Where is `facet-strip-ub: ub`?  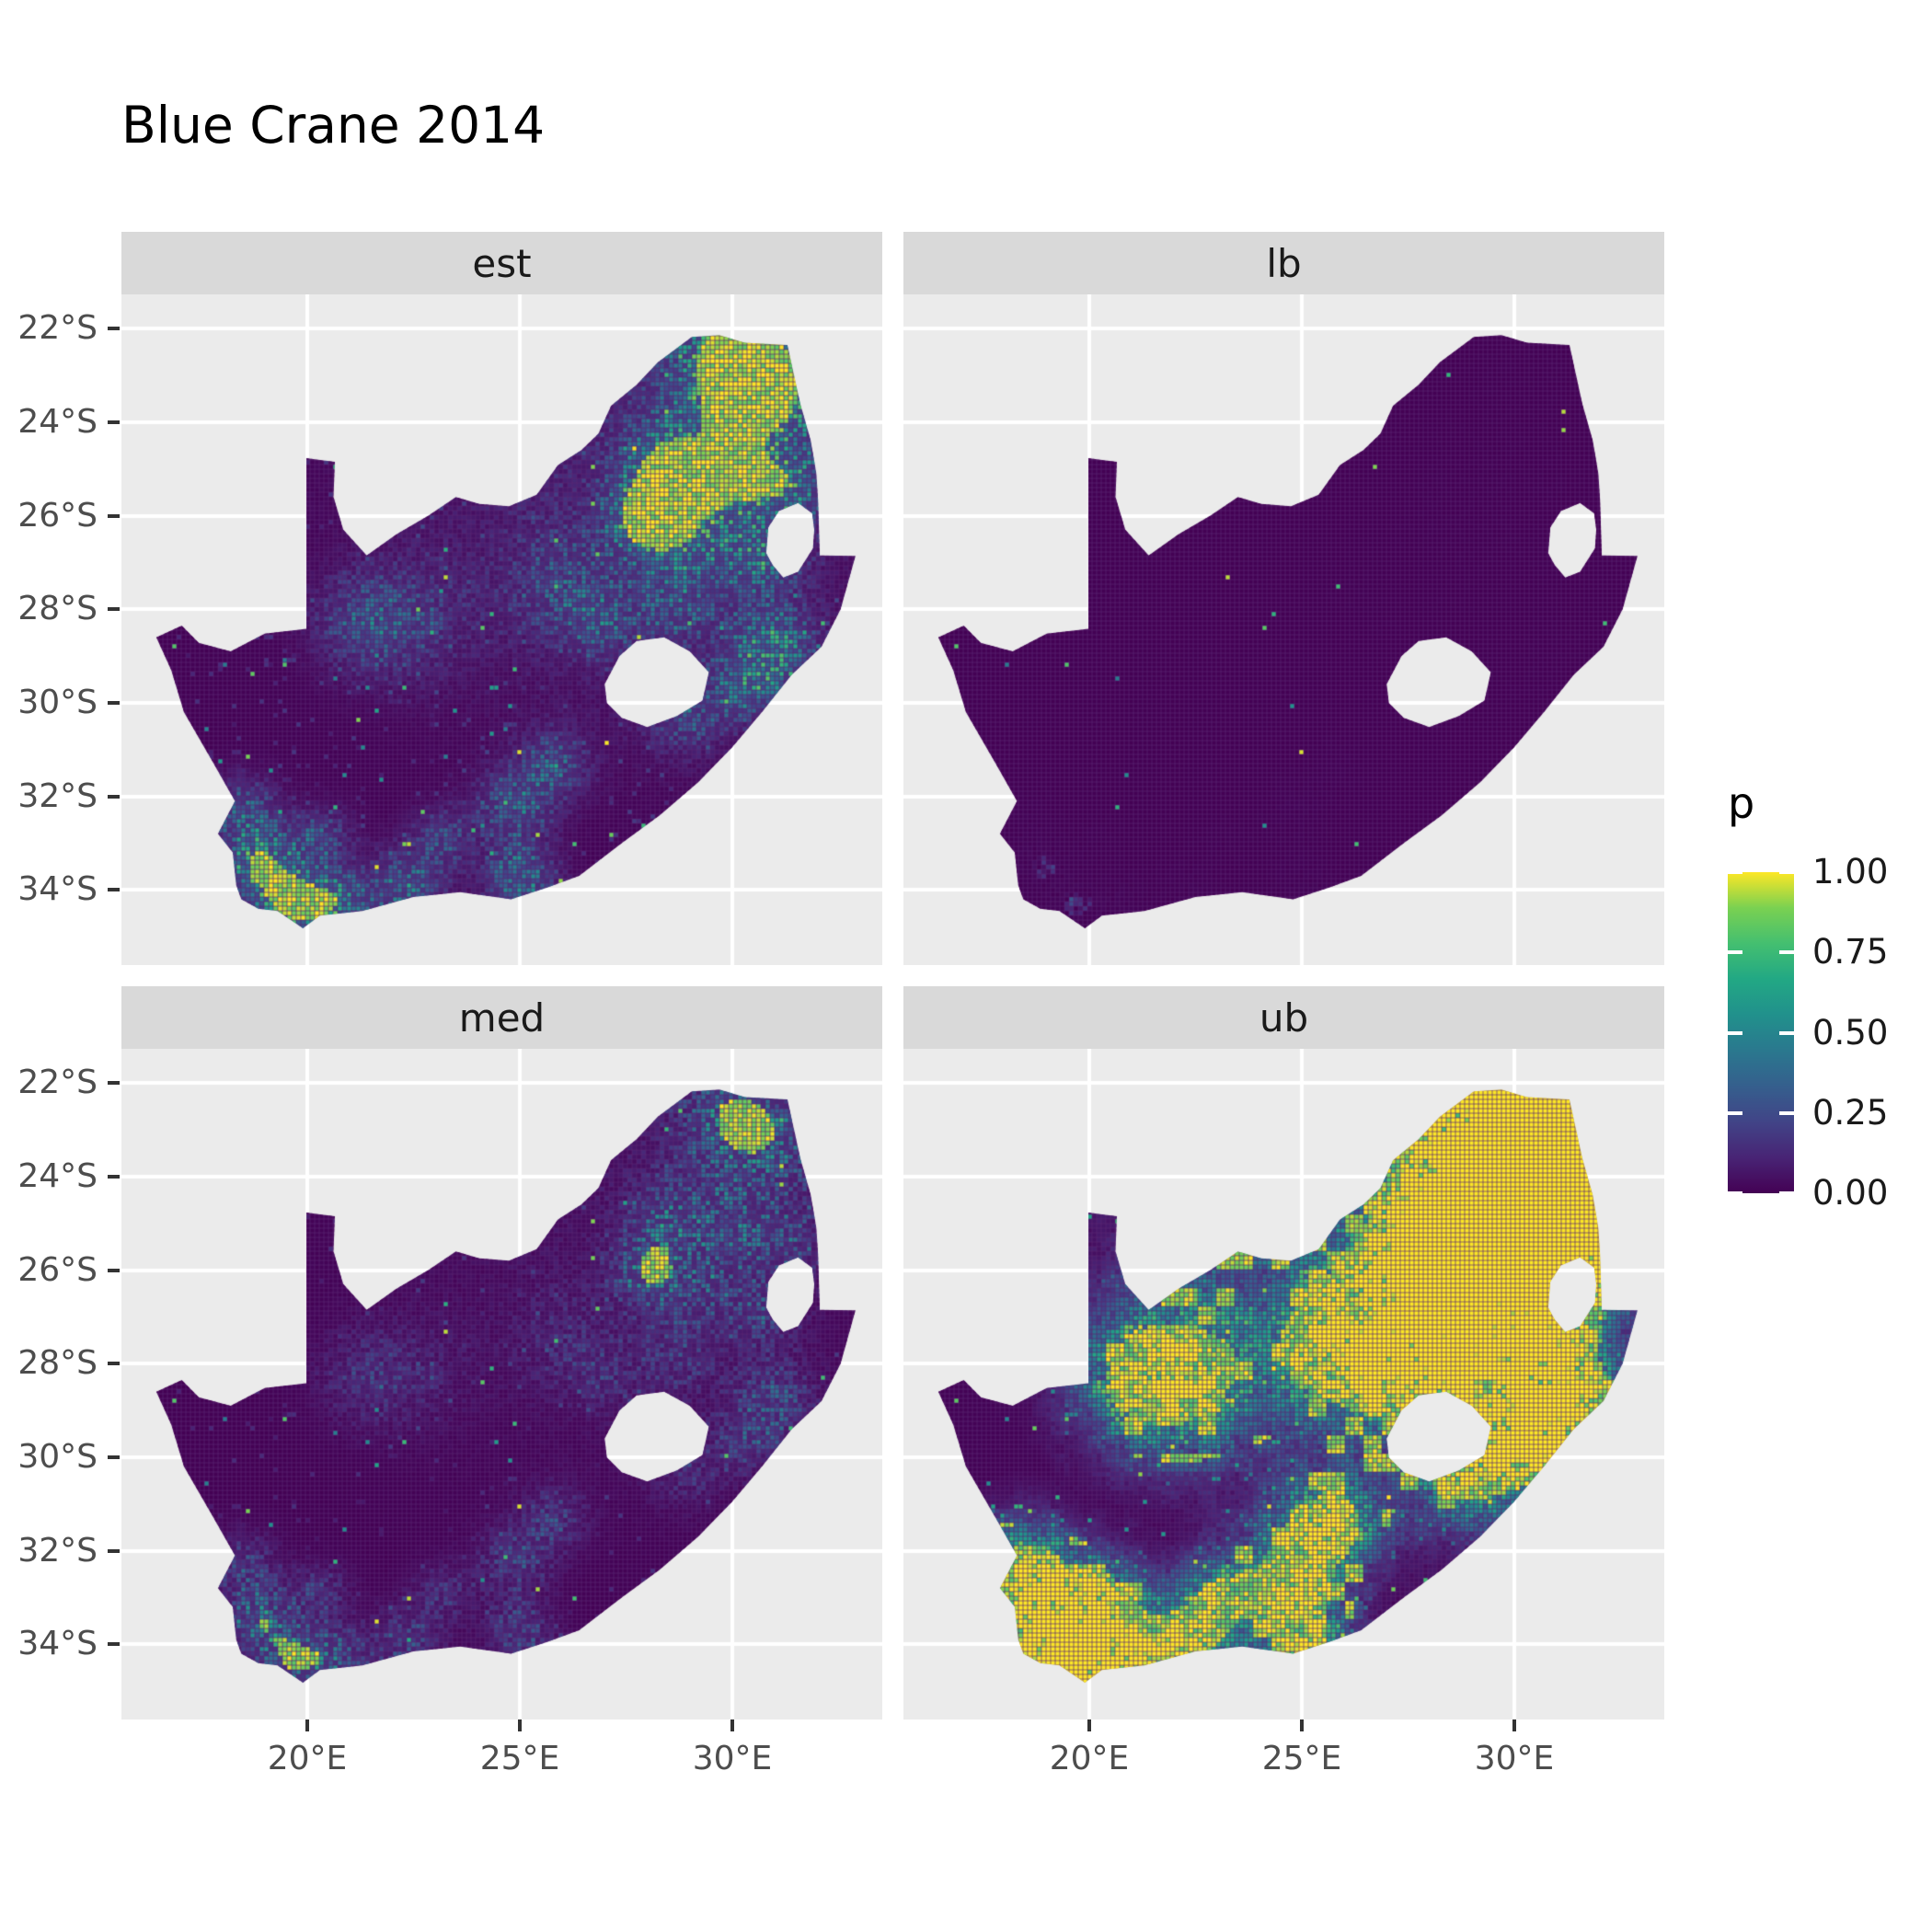
facet-strip-ub: ub is located at coordinates (1283, 1018).